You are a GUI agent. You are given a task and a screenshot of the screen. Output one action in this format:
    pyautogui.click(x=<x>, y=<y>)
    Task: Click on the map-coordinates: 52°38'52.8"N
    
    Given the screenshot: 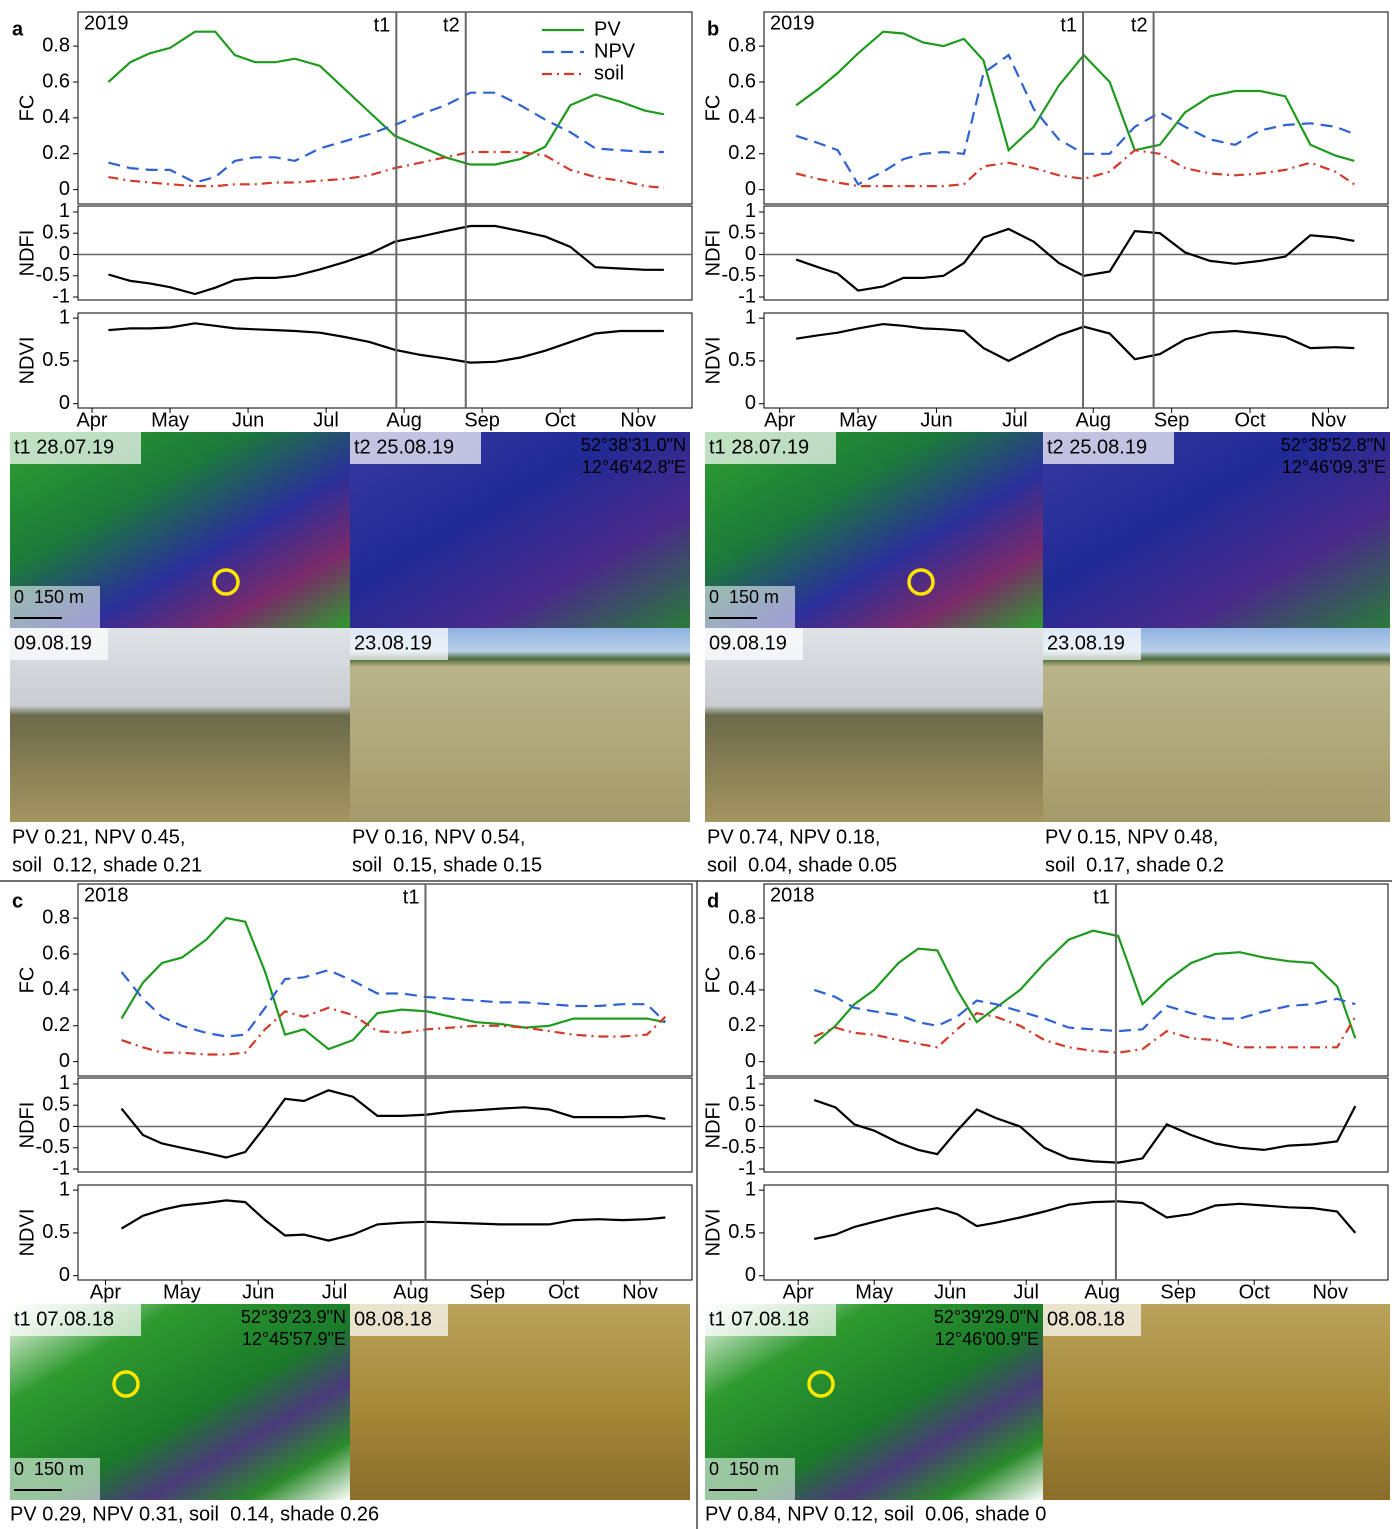 What is the action you would take?
    pyautogui.click(x=1333, y=445)
    